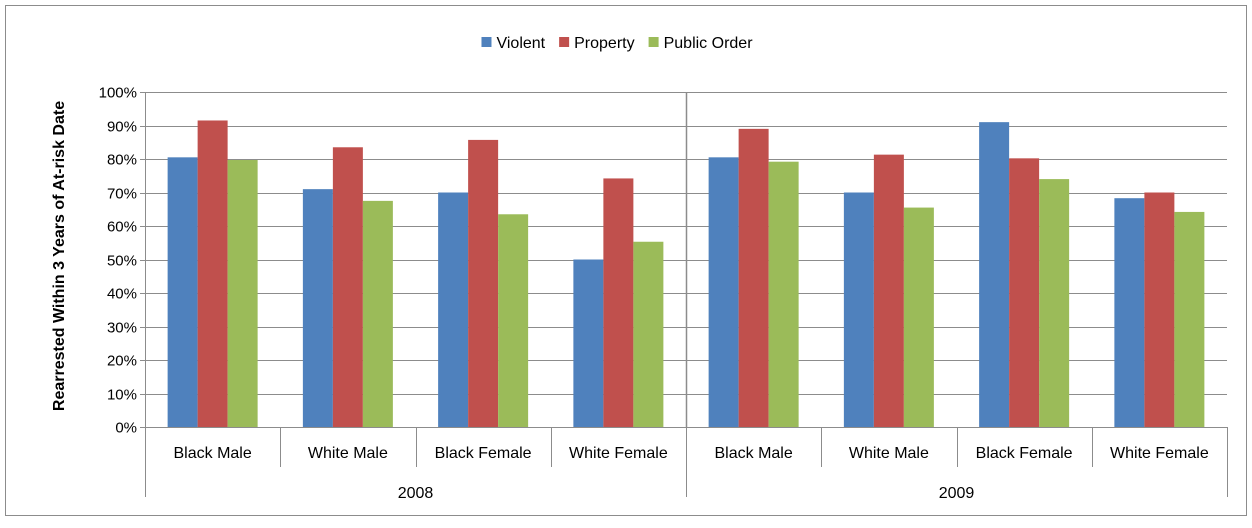 Image resolution: width=1252 pixels, height=528 pixels. What do you see at coordinates (416, 493) in the screenshot?
I see `x-group-label: 2008` at bounding box center [416, 493].